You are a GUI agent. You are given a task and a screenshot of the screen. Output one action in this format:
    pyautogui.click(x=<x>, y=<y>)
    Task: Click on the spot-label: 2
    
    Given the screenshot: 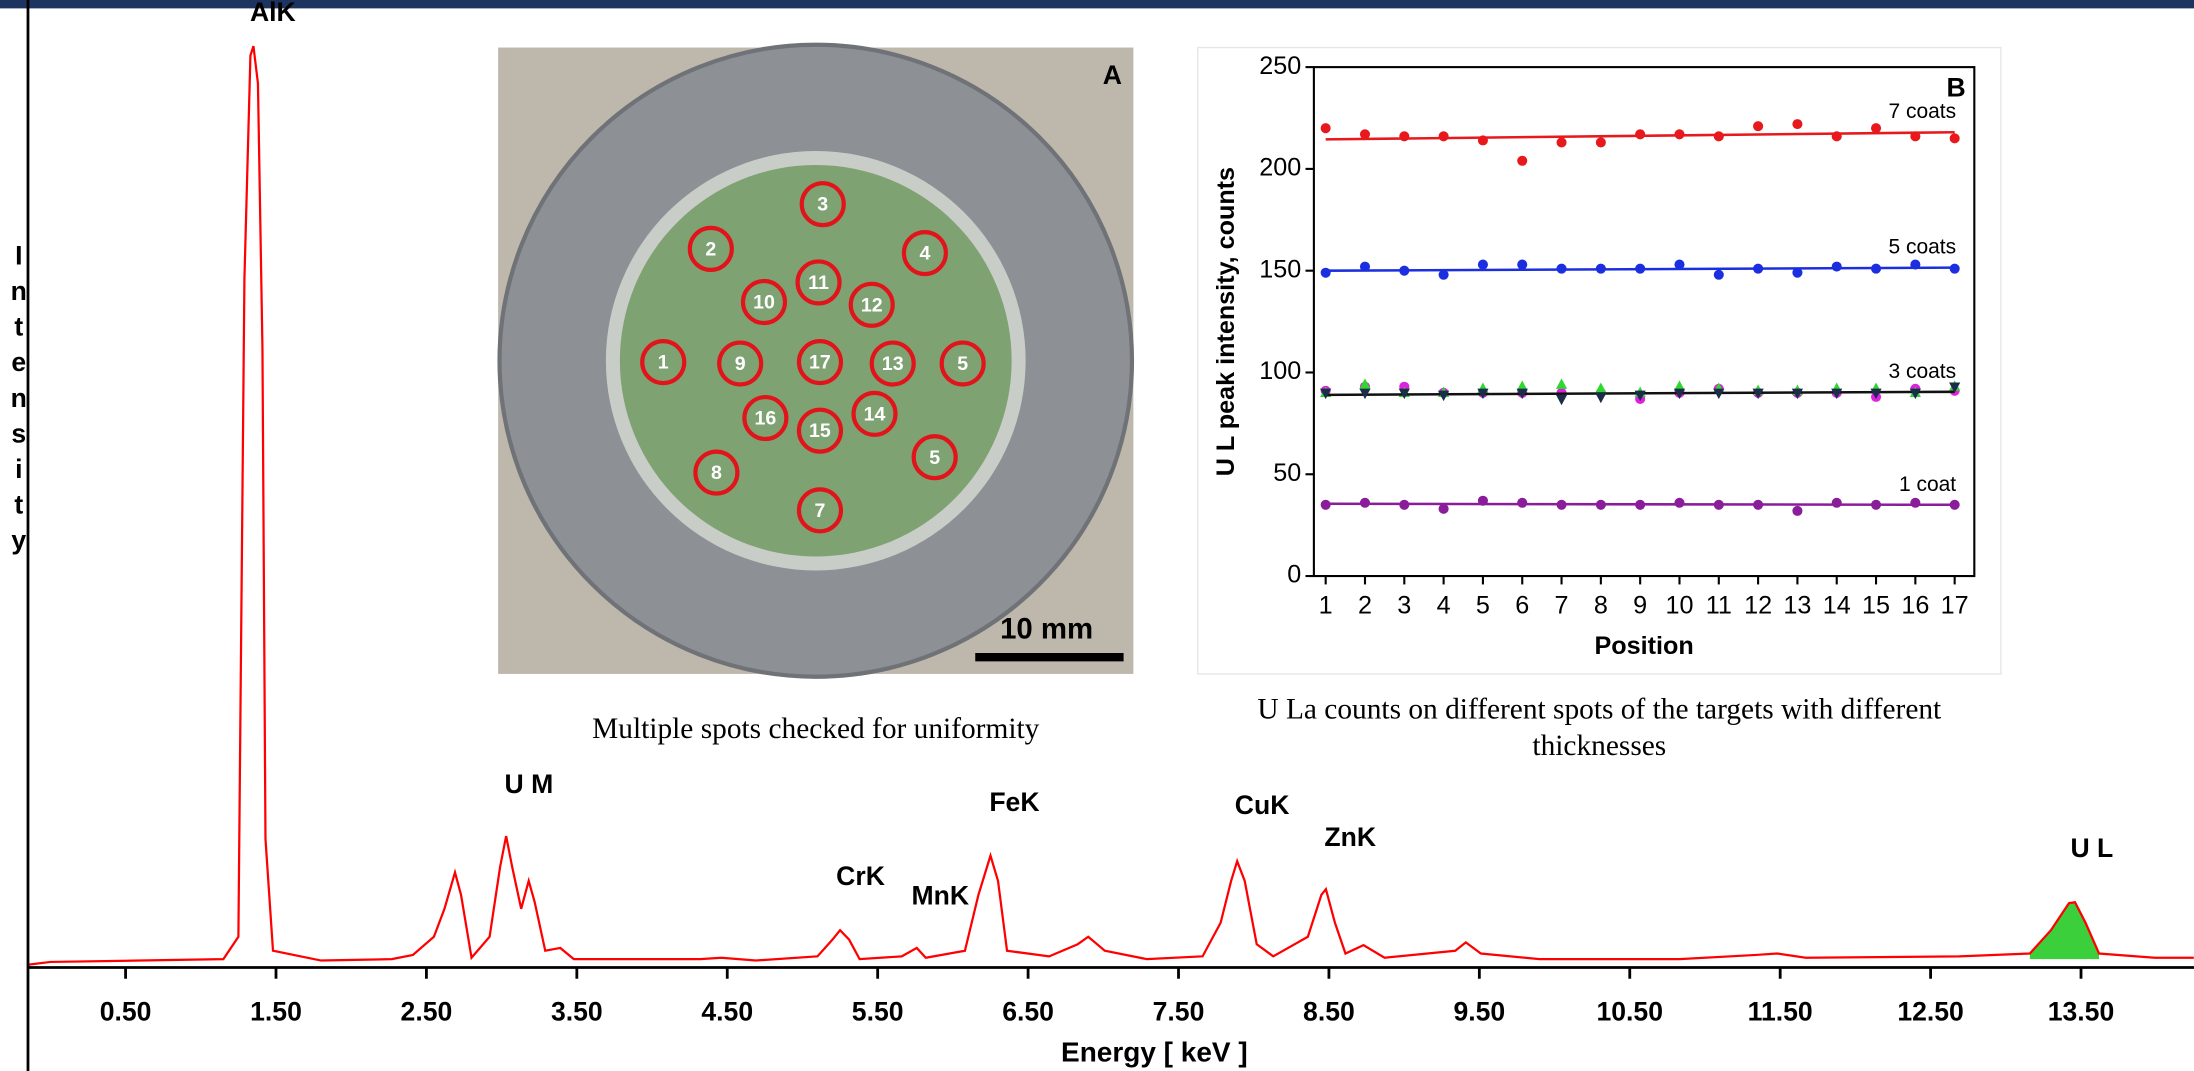 What is the action you would take?
    pyautogui.click(x=710, y=249)
    